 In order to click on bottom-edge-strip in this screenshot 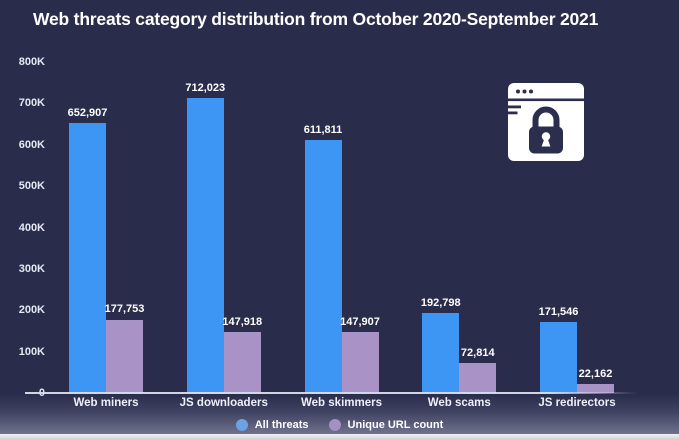, I will do `click(339, 437)`.